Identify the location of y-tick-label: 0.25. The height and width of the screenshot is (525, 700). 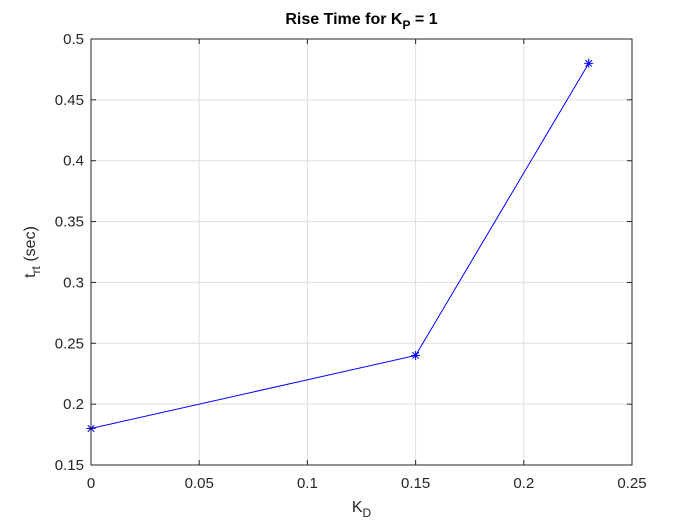
(69, 343).